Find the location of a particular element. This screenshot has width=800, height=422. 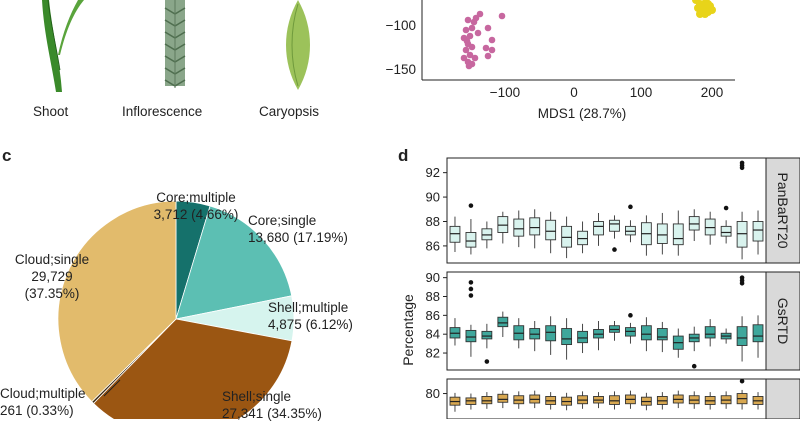

pie-label-cloud-multiple: Cloud;multiple 261 (0.33%) is located at coordinates (65, 402).